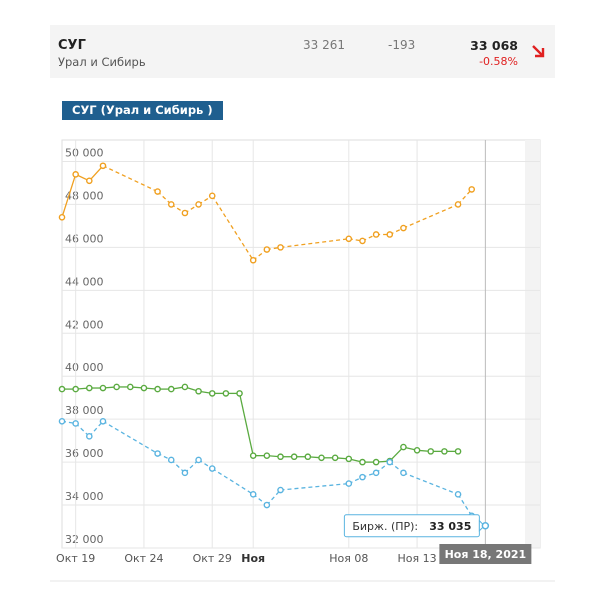  Describe the element at coordinates (324, 45) in the screenshot. I see `quote-open-price: 33 261` at that location.